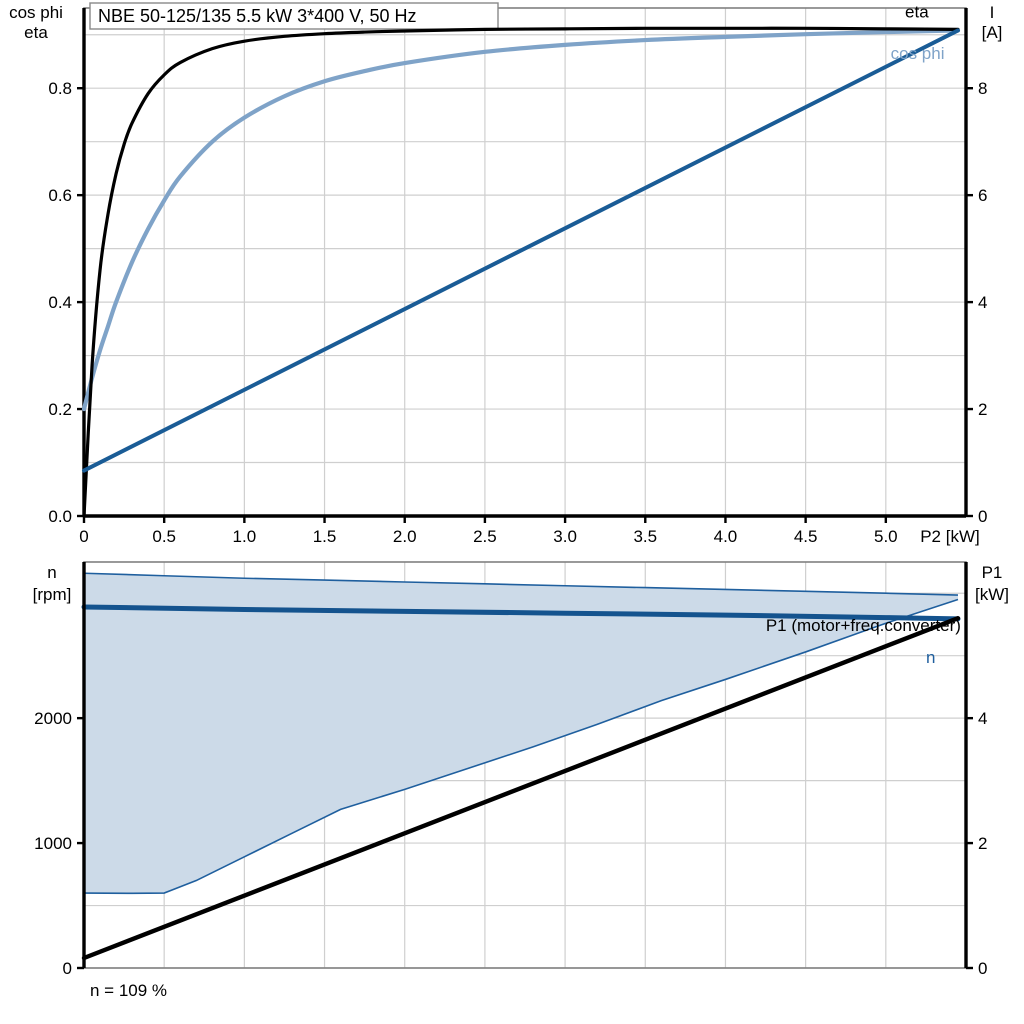 This screenshot has width=1024, height=1024. What do you see at coordinates (992, 32) in the screenshot?
I see `top-right-axis-title-line2: [A]` at bounding box center [992, 32].